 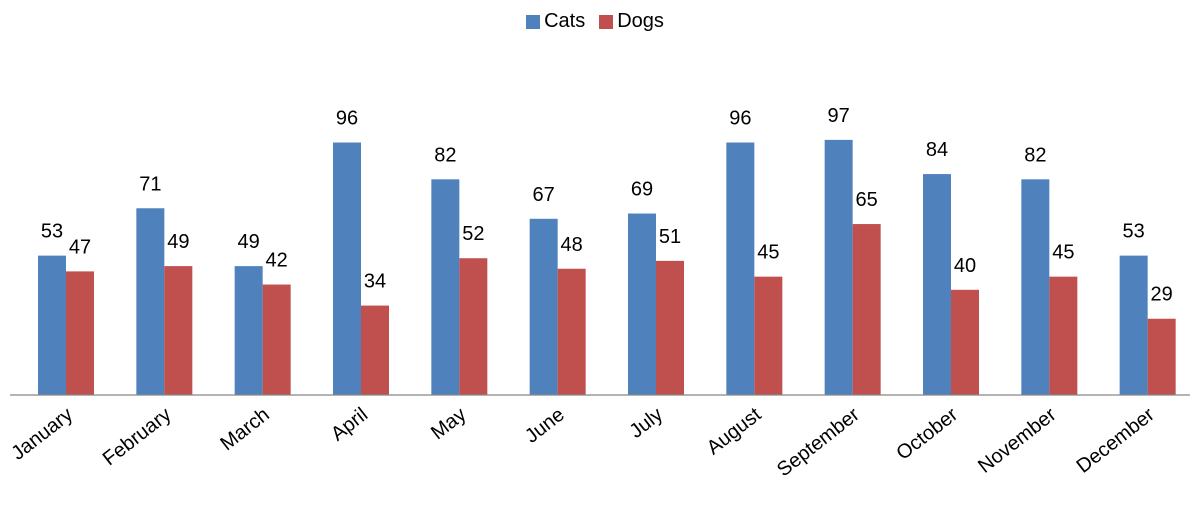 I want to click on data-label-dogs-december: 29, so click(x=1162, y=295).